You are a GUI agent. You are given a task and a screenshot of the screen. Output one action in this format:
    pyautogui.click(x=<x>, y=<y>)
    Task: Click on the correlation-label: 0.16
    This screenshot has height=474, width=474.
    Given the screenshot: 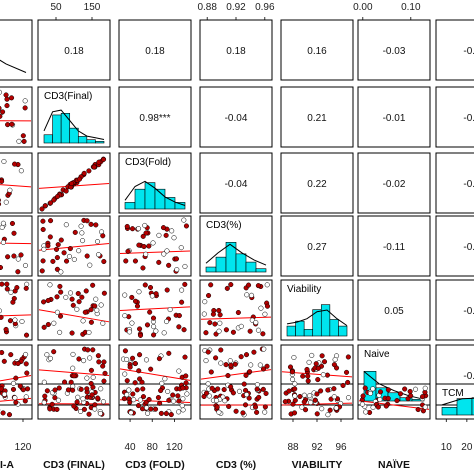 What is the action you would take?
    pyautogui.click(x=317, y=51)
    